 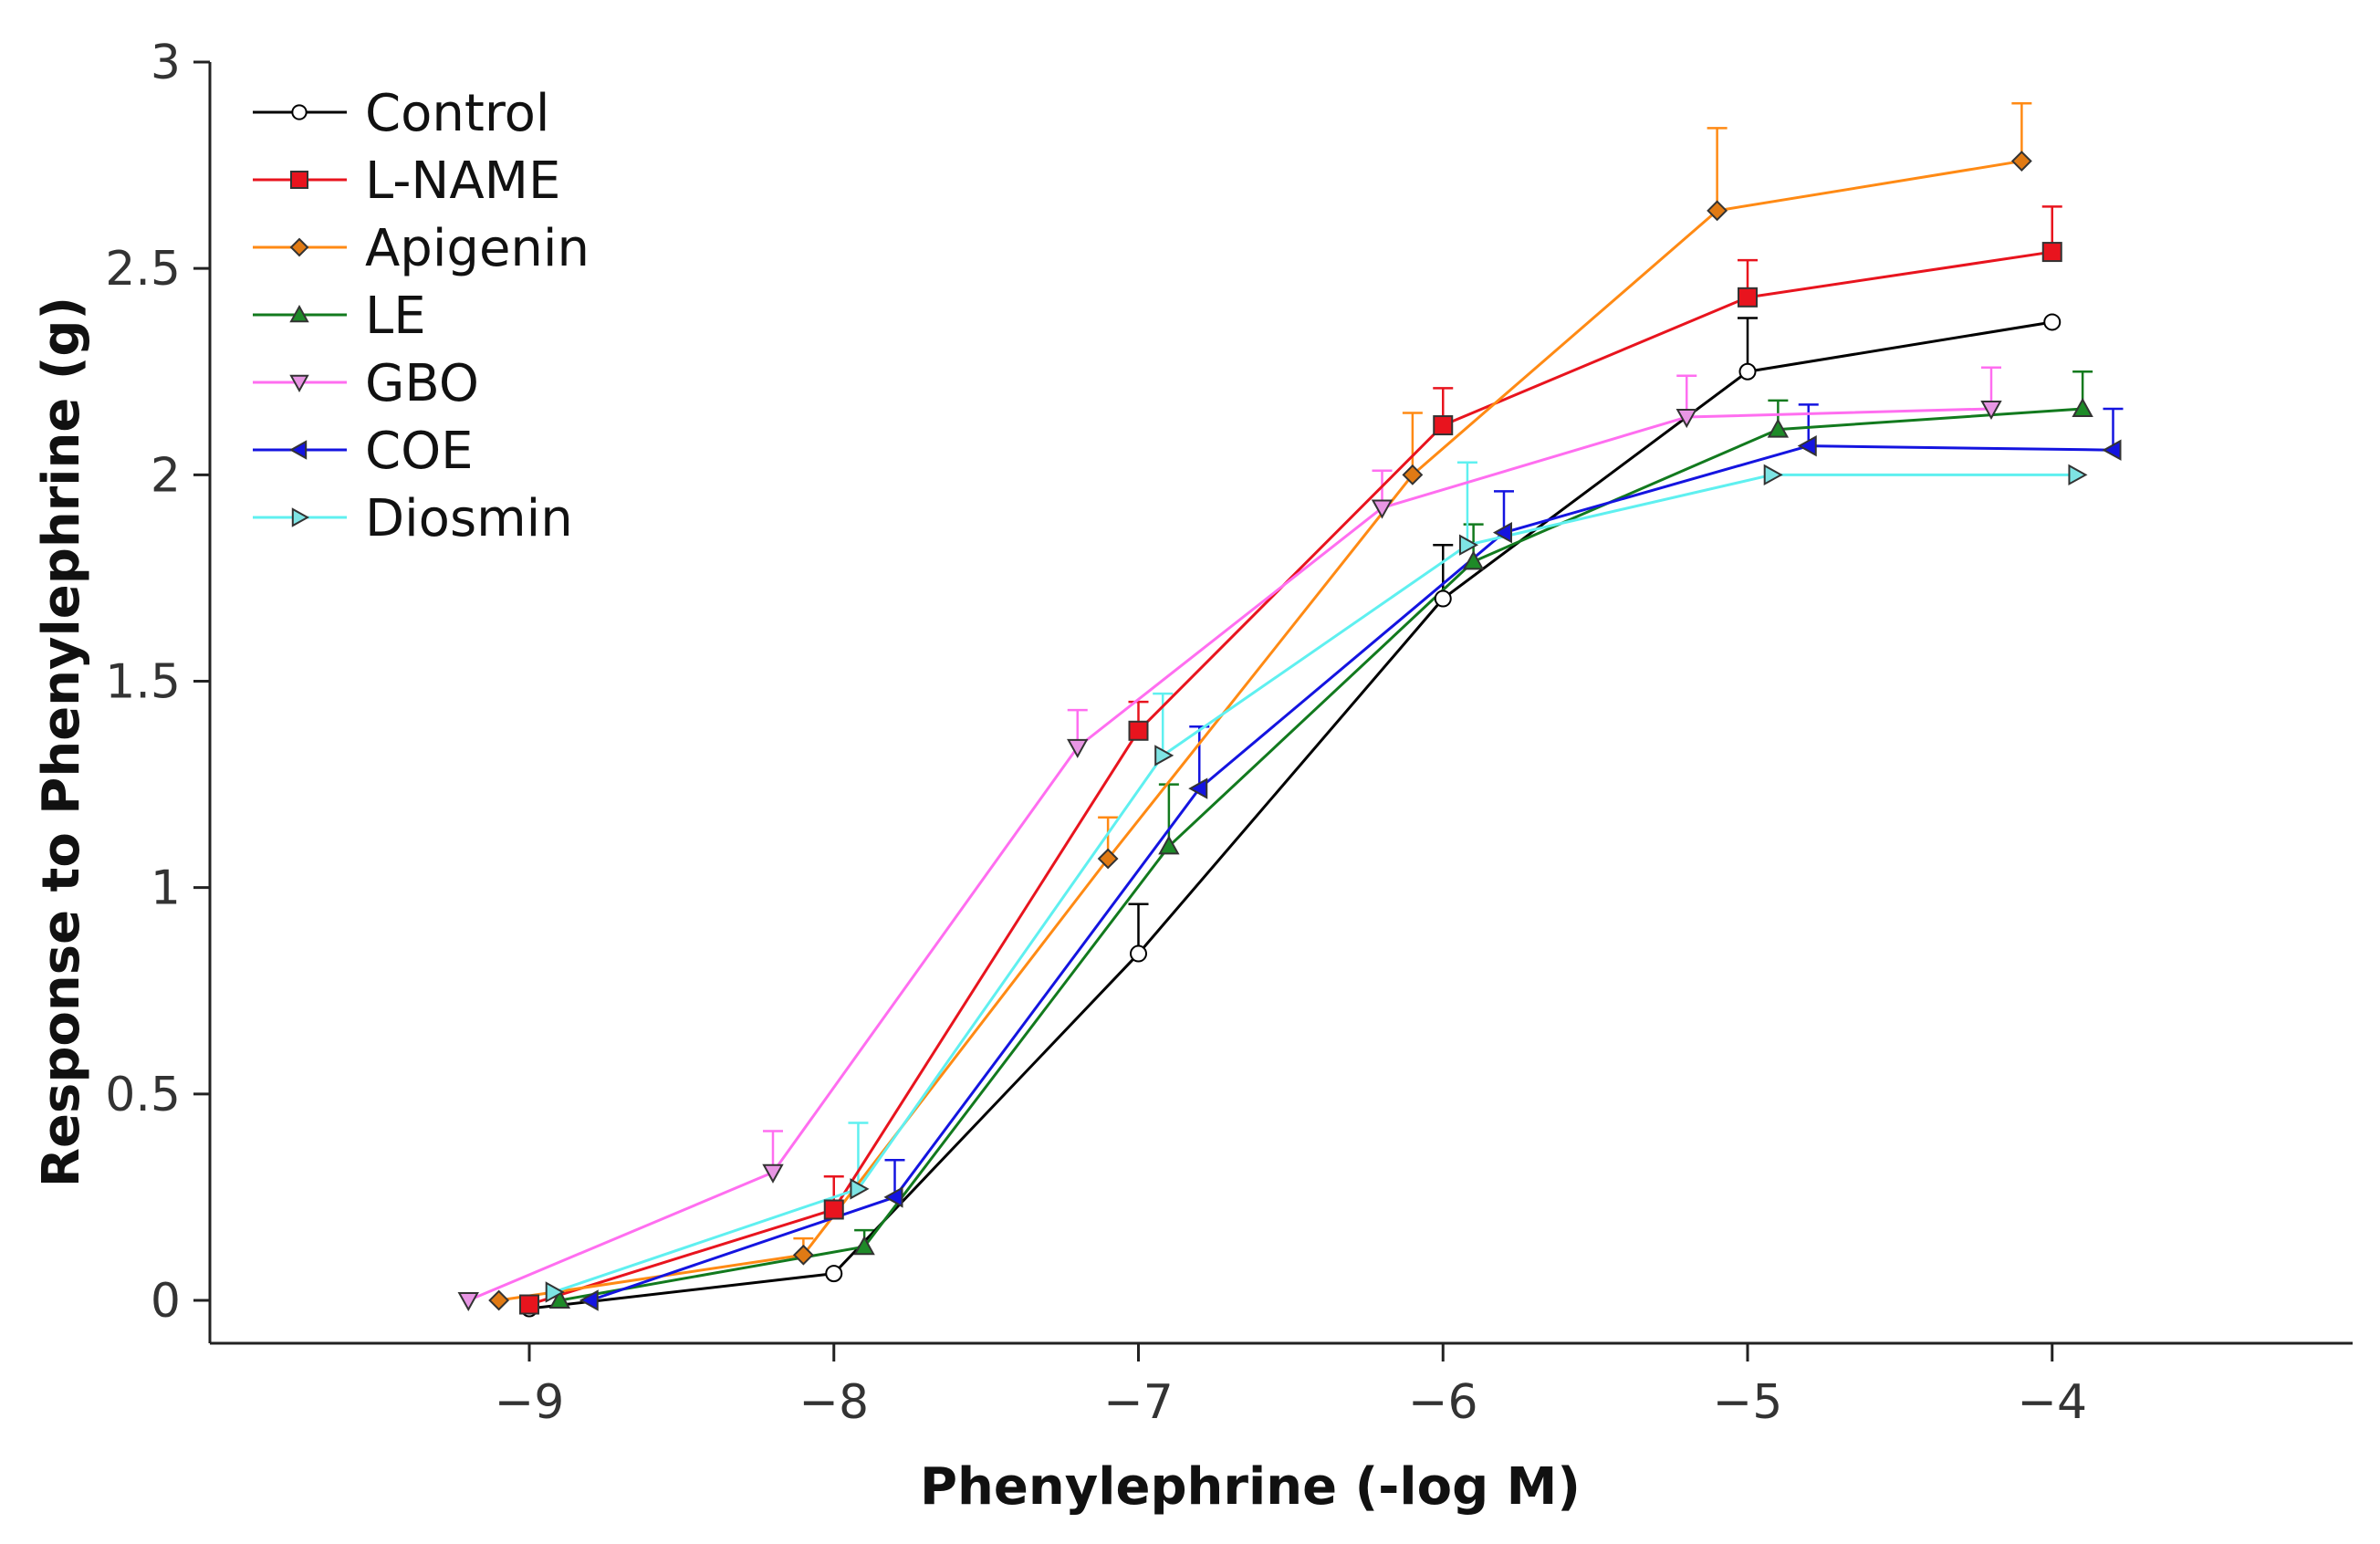 I want to click on legend-label-gbo: GBO, so click(x=422, y=383).